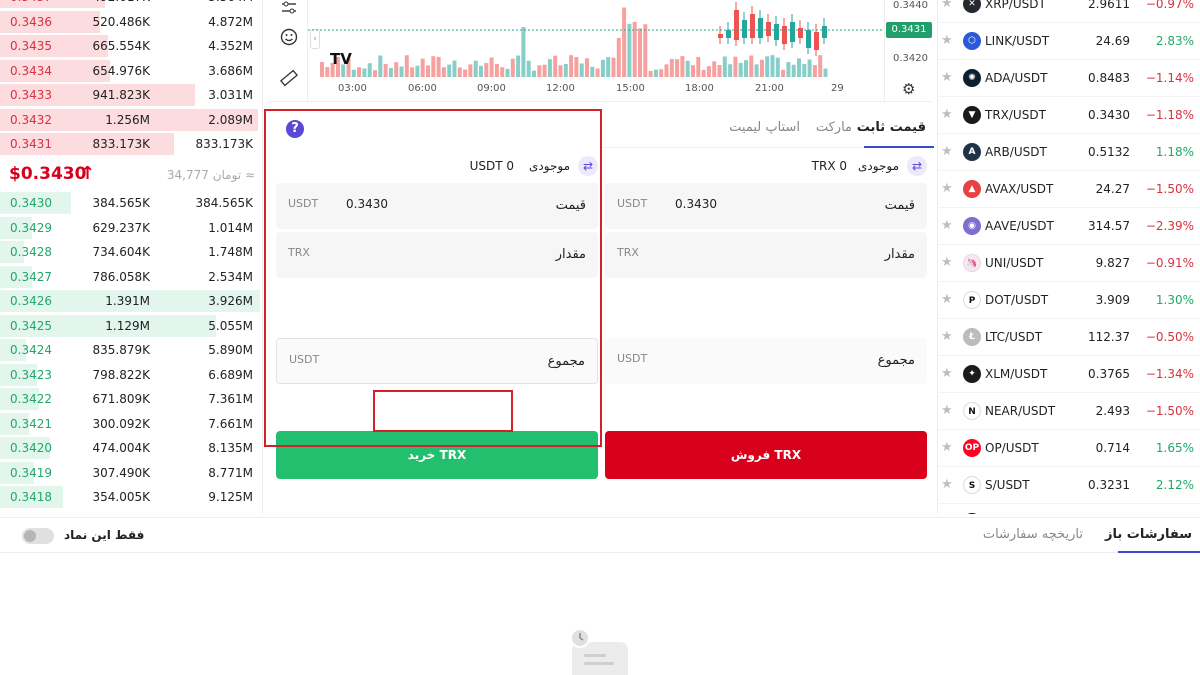  Describe the element at coordinates (230, 227) in the screenshot. I see `bid-total: 1.014M` at that location.